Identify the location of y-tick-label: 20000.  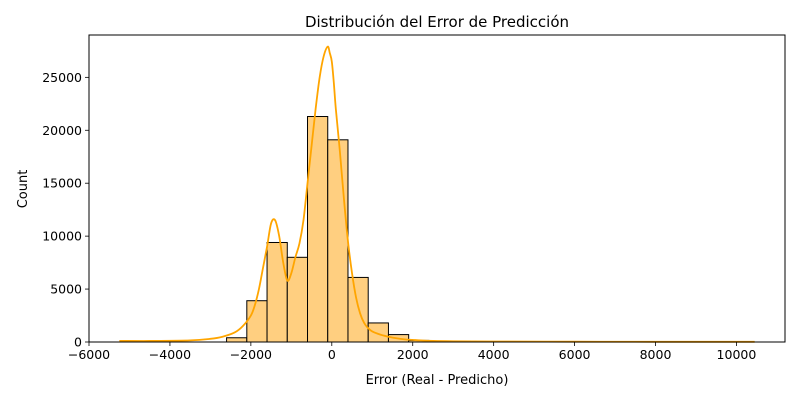
(62, 130).